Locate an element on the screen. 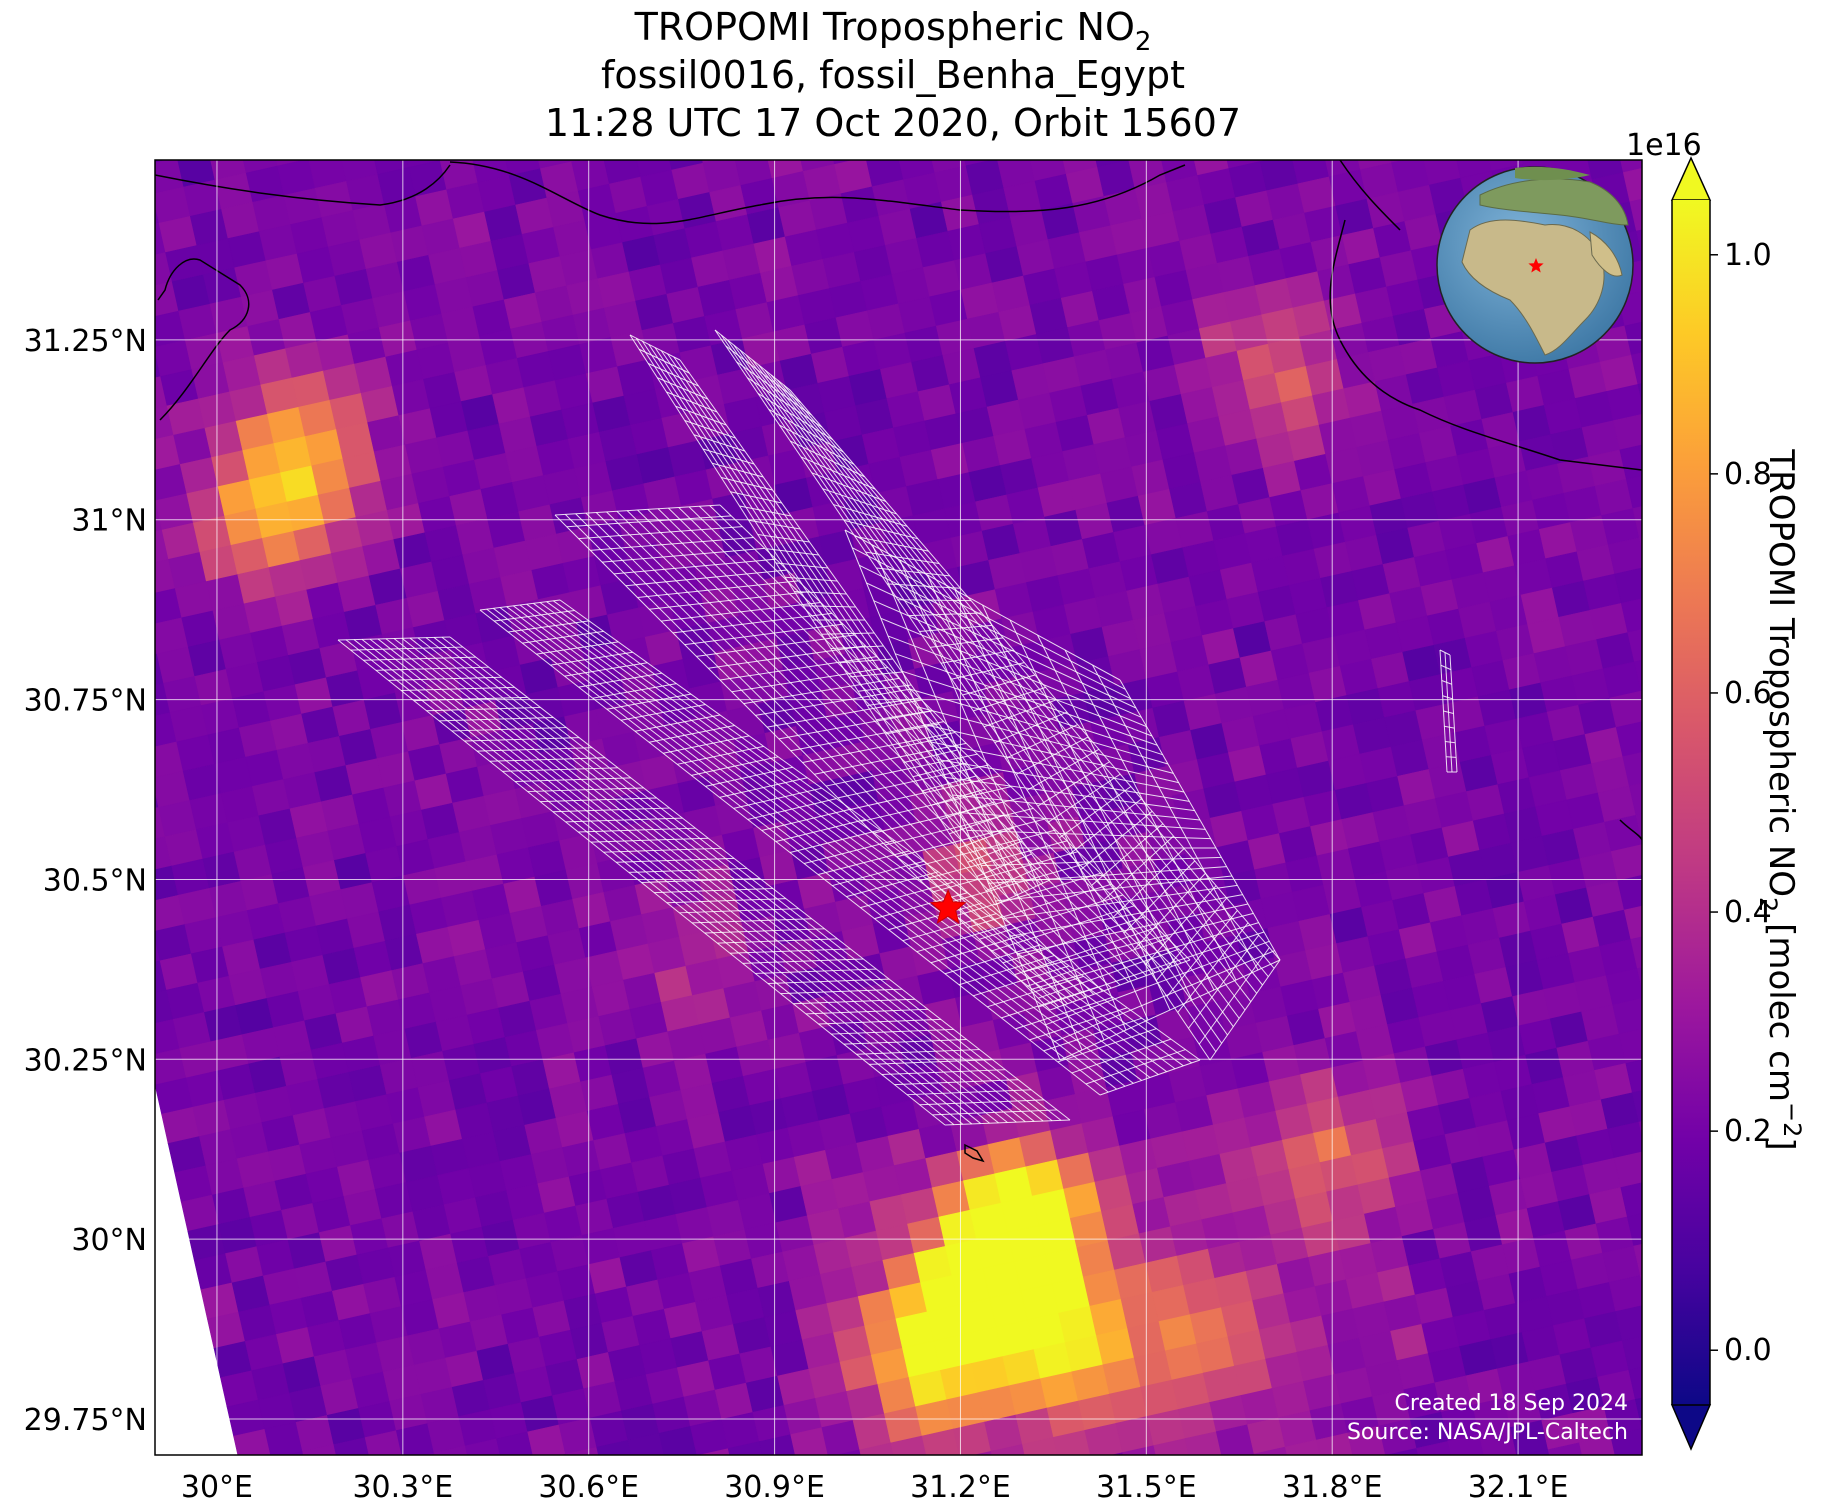 The height and width of the screenshot is (1503, 1821). globe-africa is located at coordinates (1533, 287).